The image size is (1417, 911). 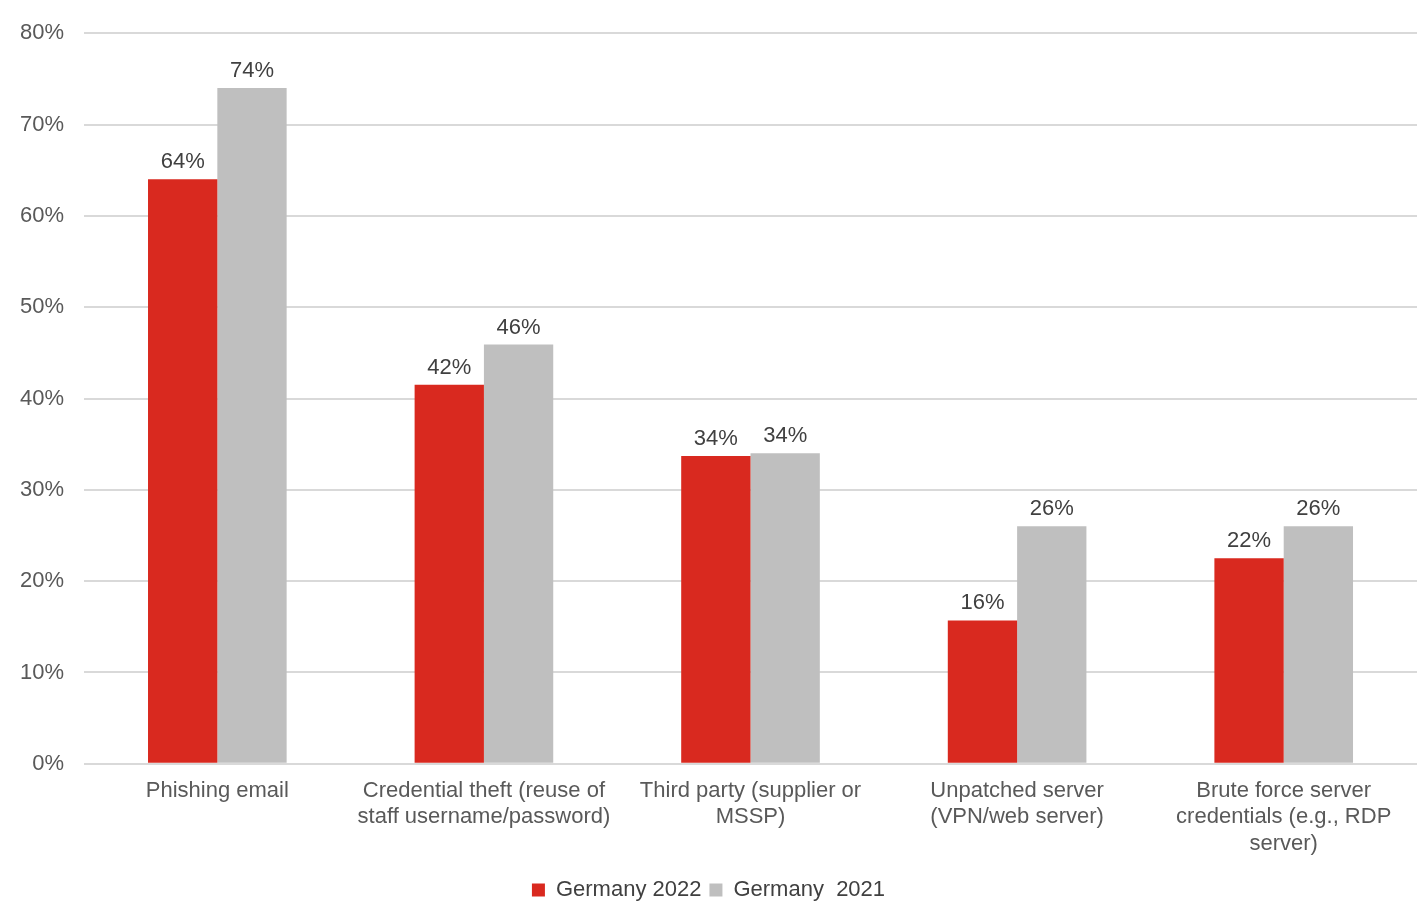 What do you see at coordinates (1284, 816) in the screenshot?
I see `x-tick-label: Brute force server credentials (e.g., RDP server)` at bounding box center [1284, 816].